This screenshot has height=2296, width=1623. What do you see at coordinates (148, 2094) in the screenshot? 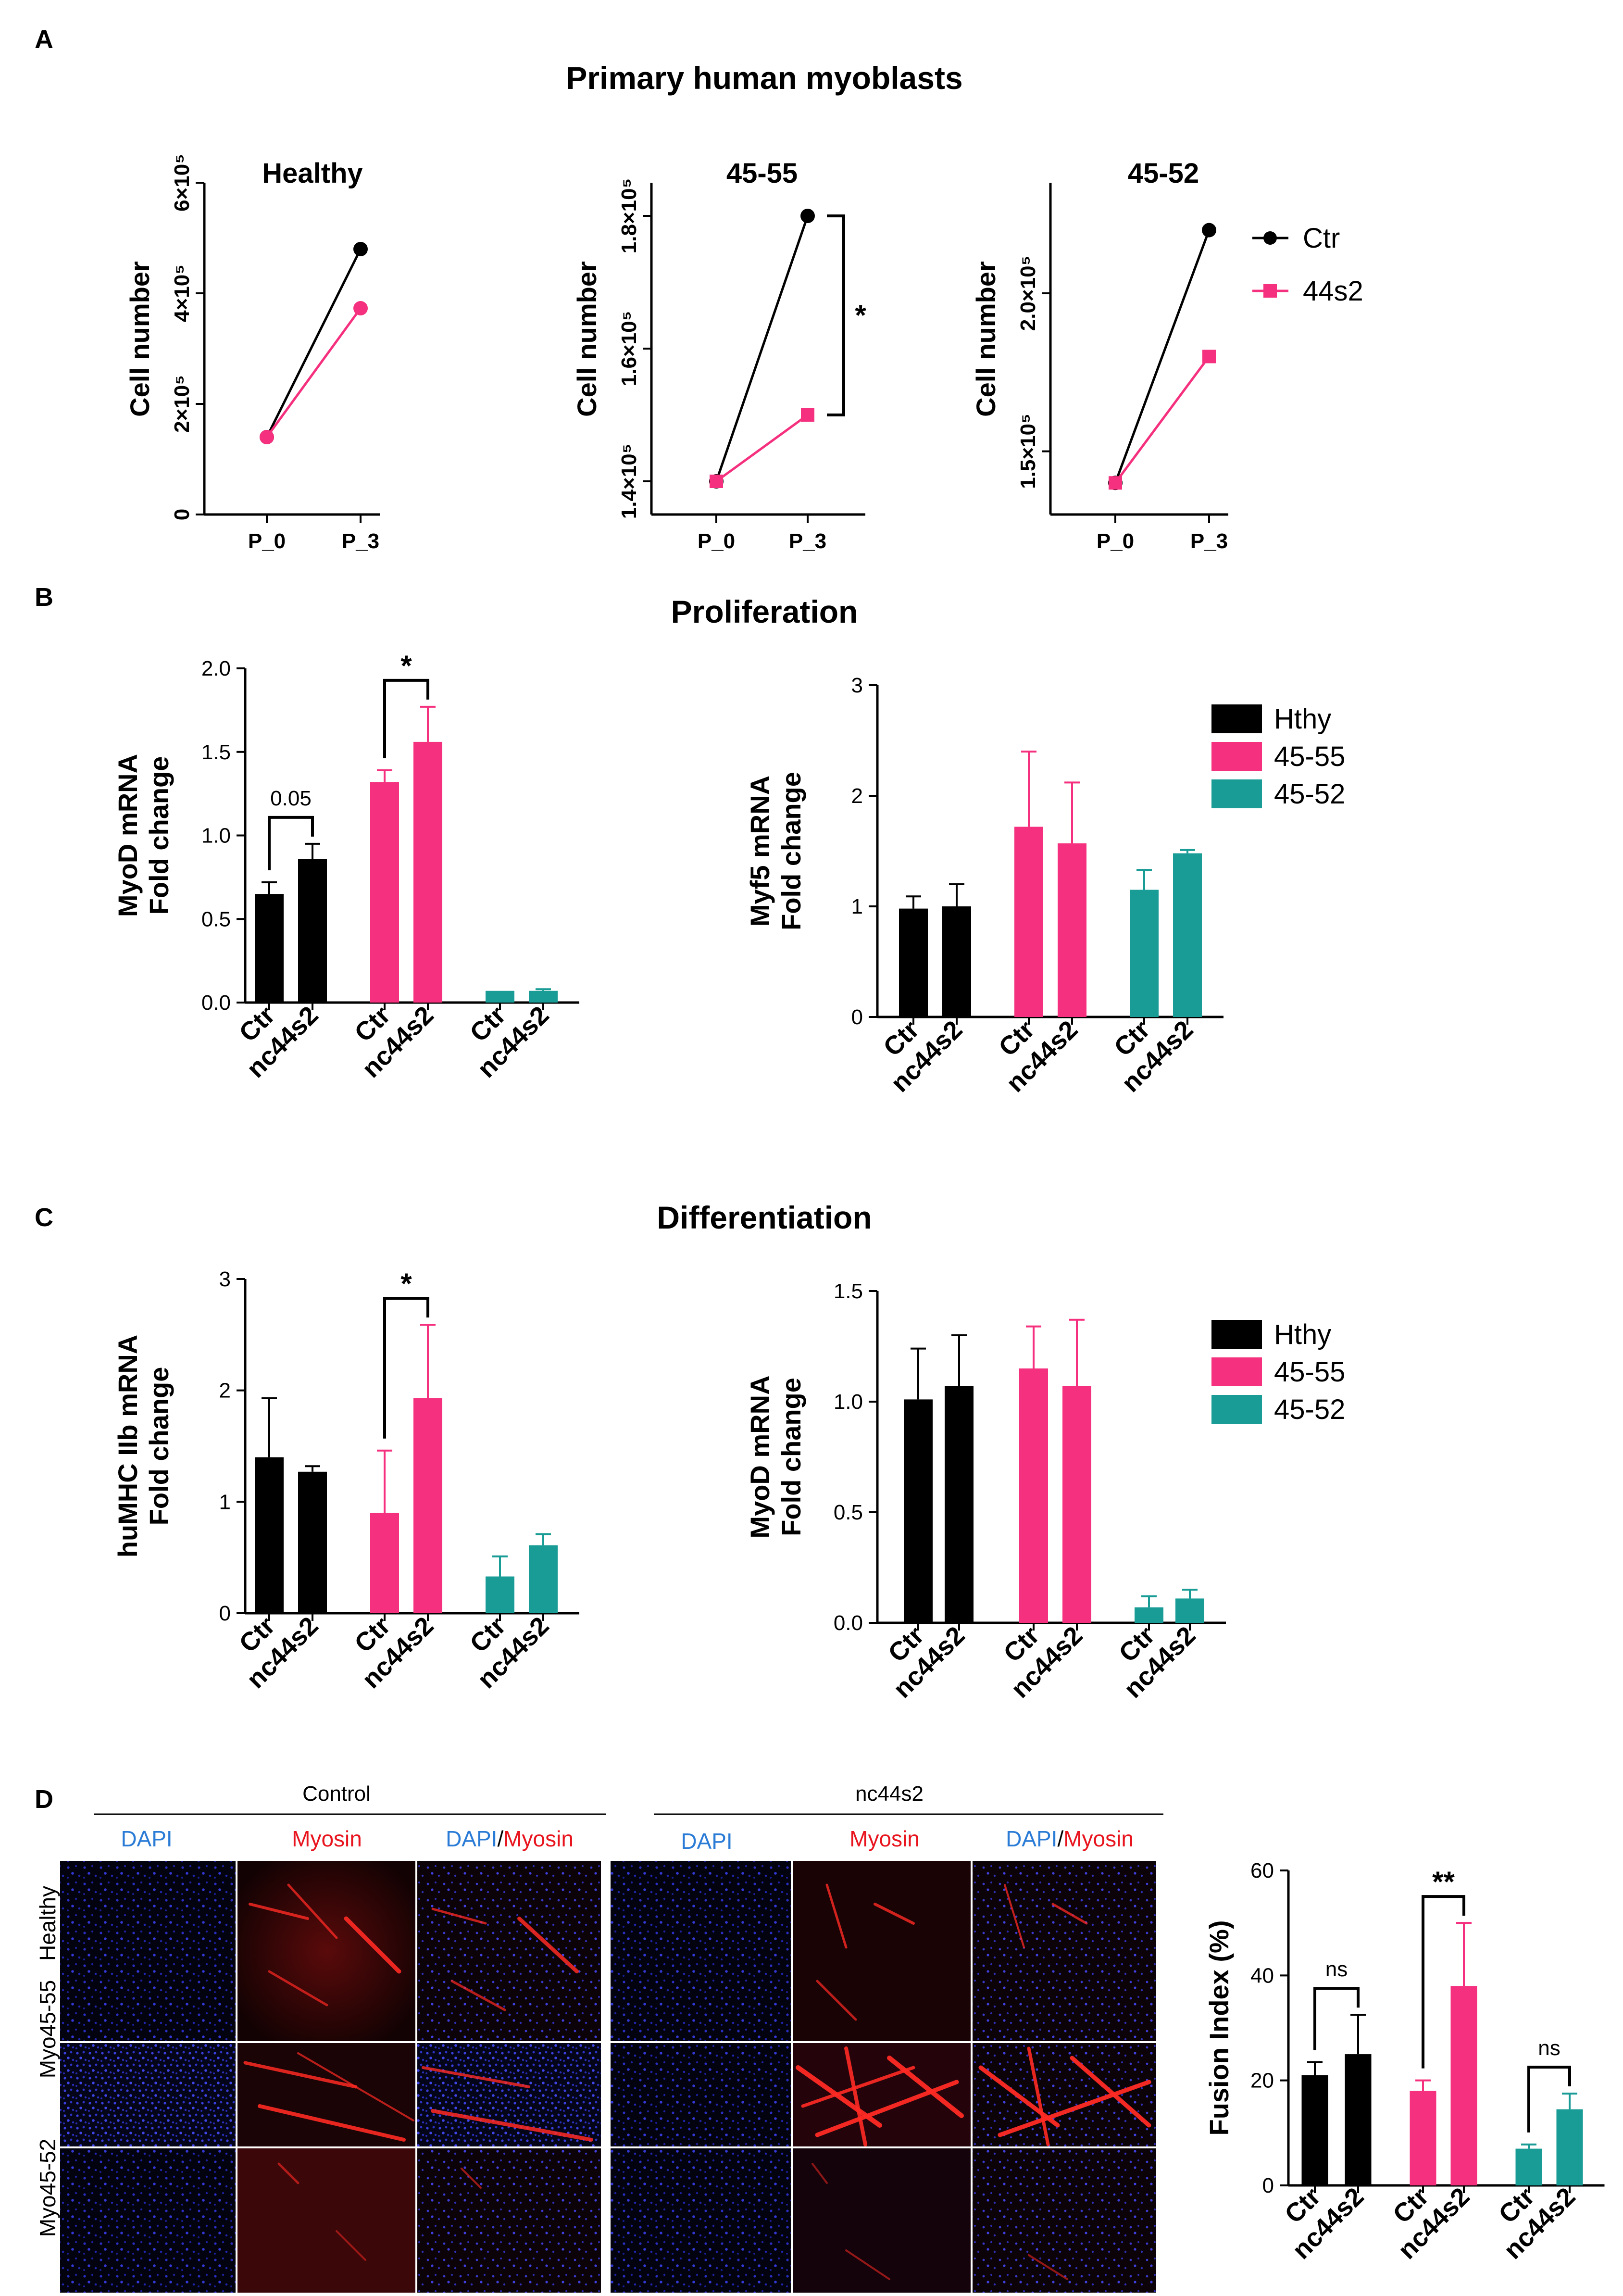
I see `image-dapi-myo45-55-control` at bounding box center [148, 2094].